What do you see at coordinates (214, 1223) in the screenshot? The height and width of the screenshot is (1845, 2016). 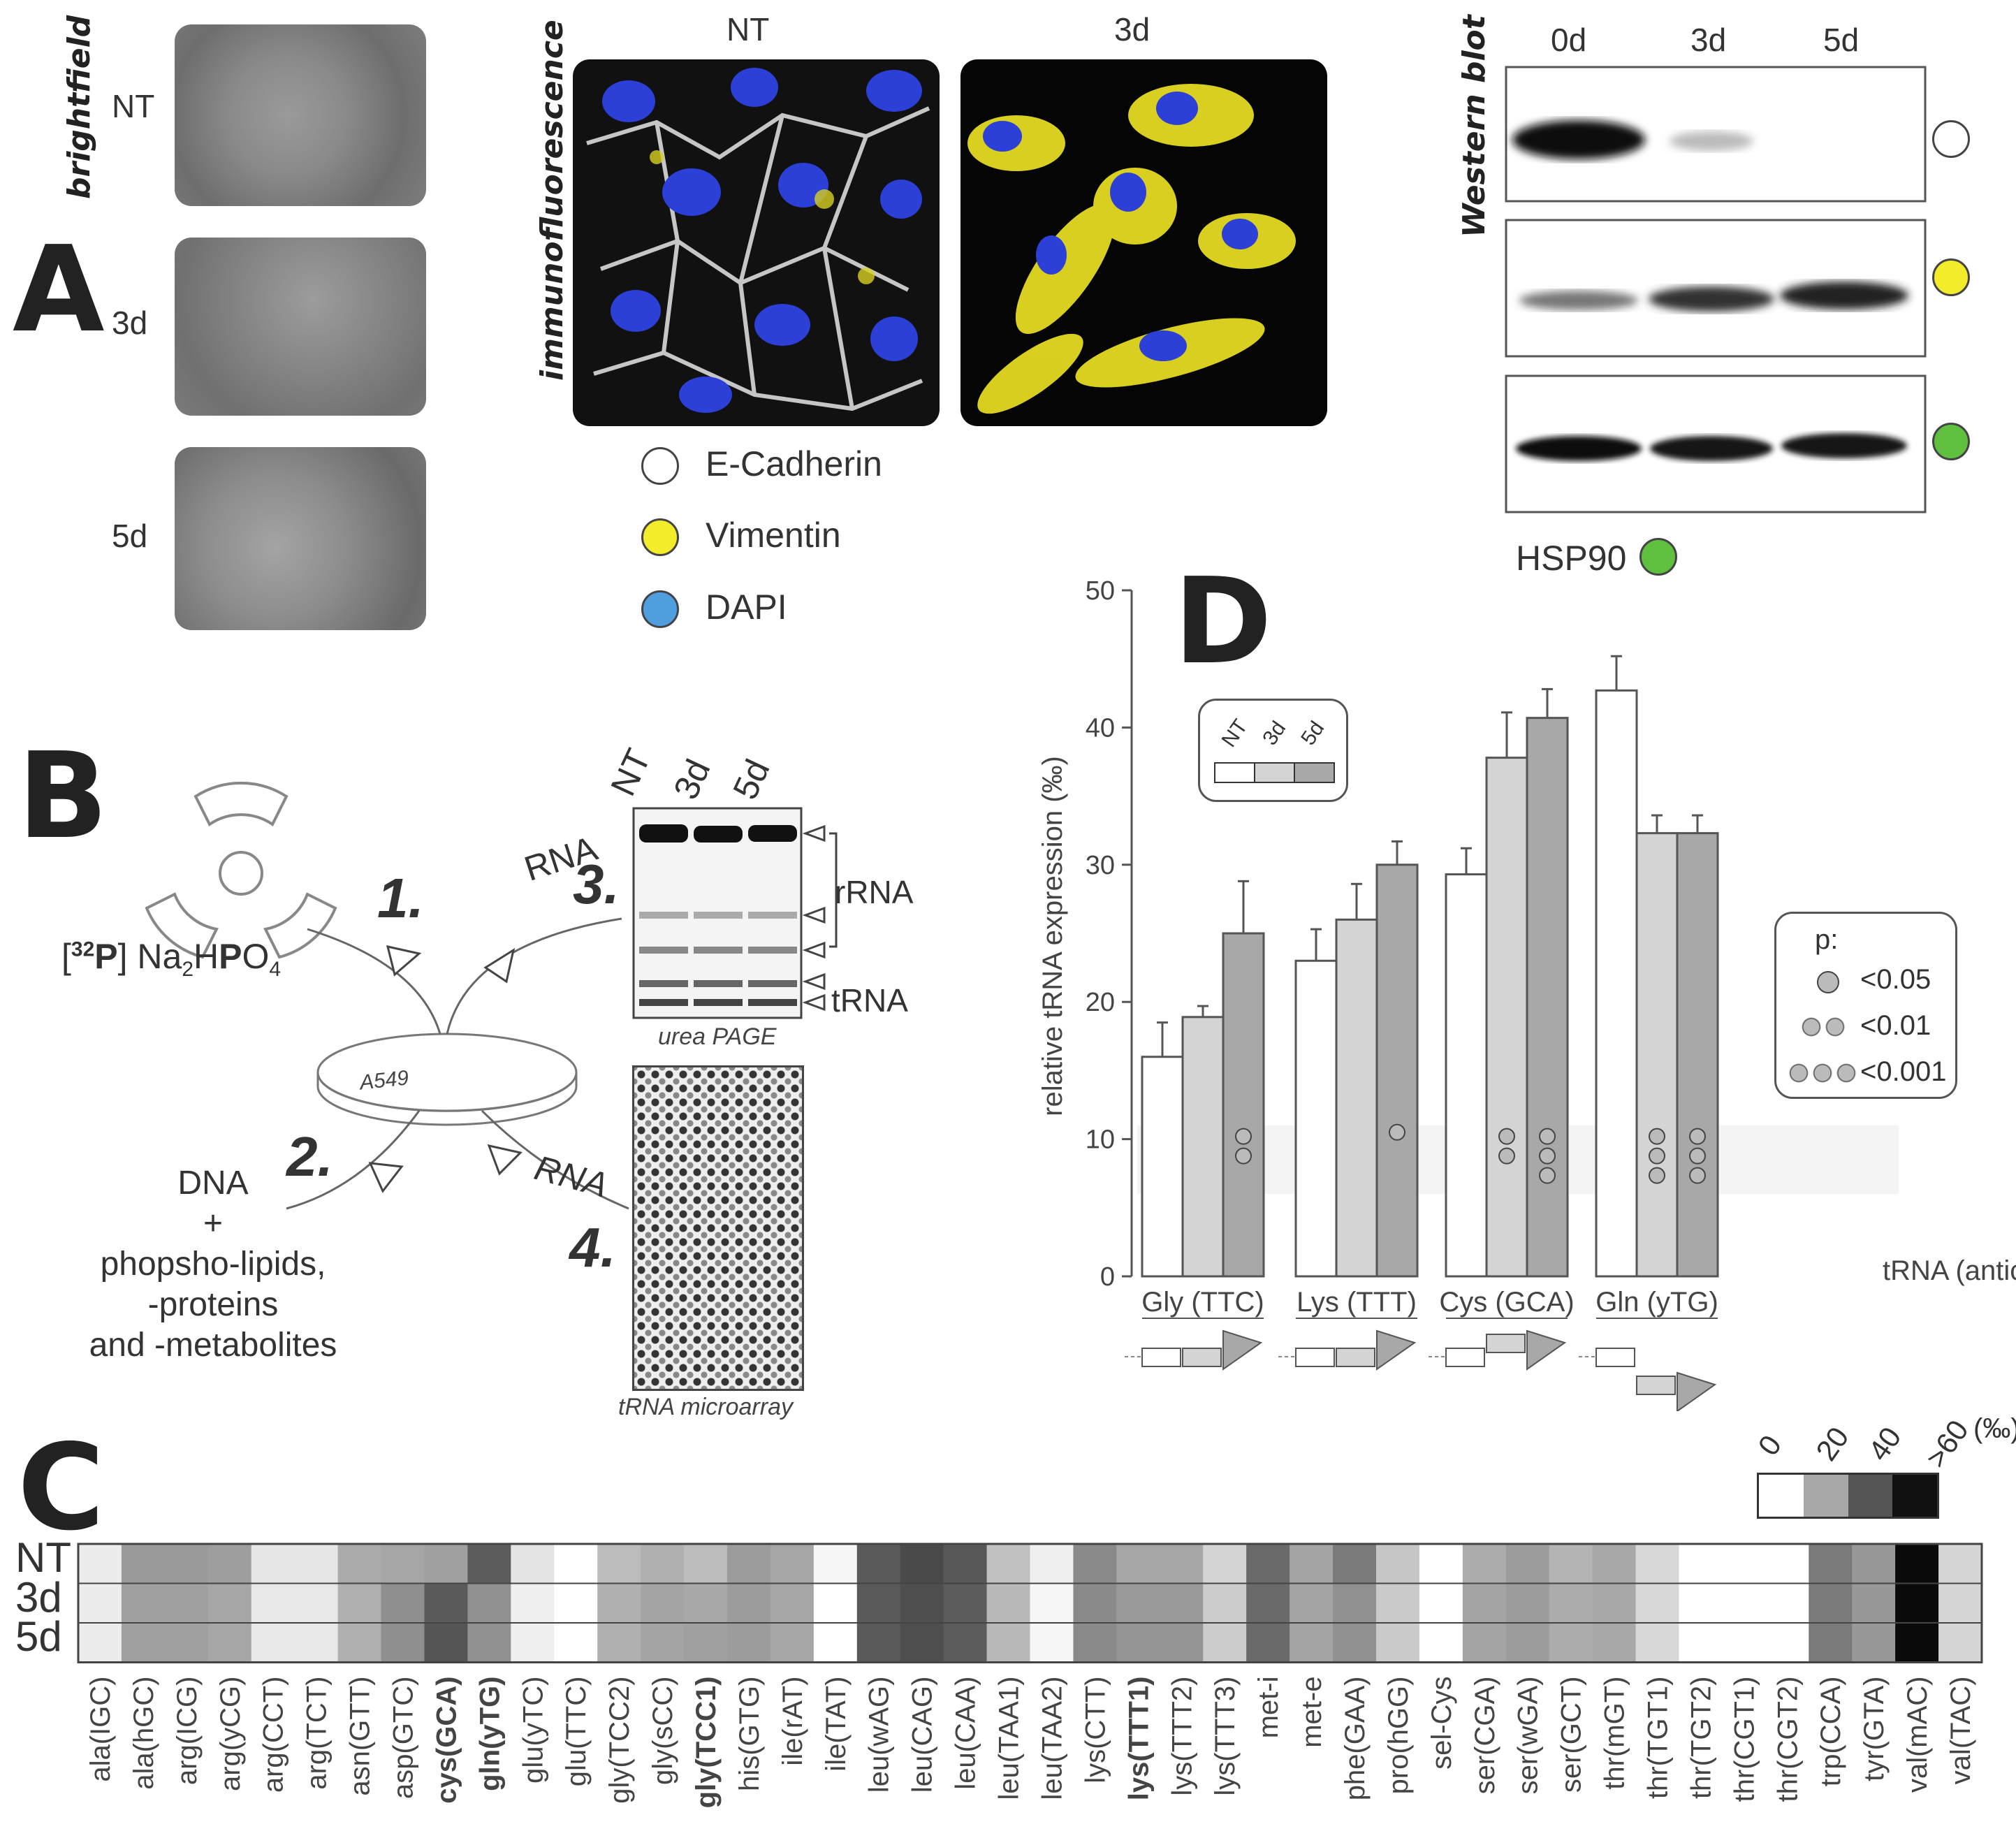 I see `dna-line-2: +` at bounding box center [214, 1223].